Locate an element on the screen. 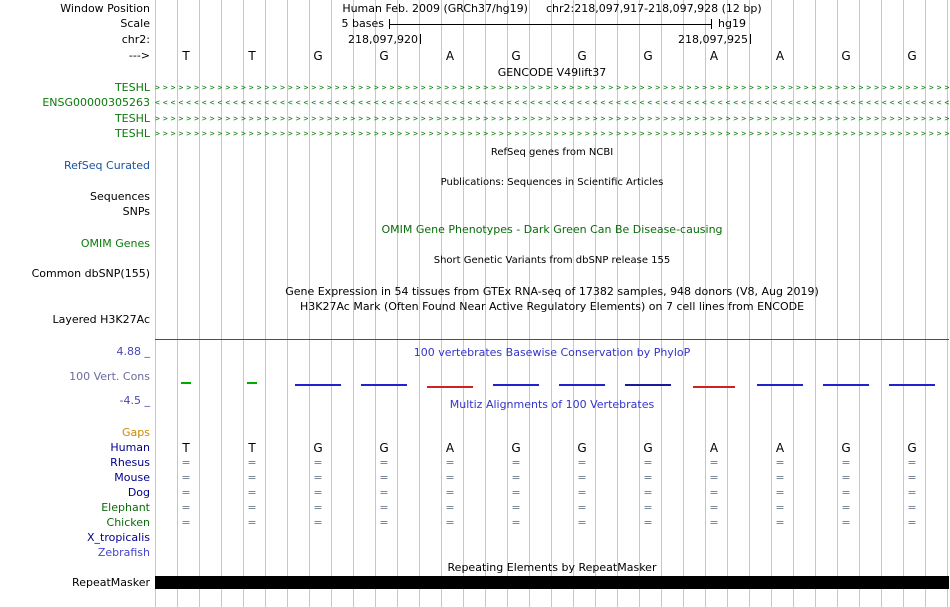 Image resolution: width=950 pixels, height=607 pixels. alignment-row-dog: = = = = = = = = = = = = is located at coordinates (552, 493).